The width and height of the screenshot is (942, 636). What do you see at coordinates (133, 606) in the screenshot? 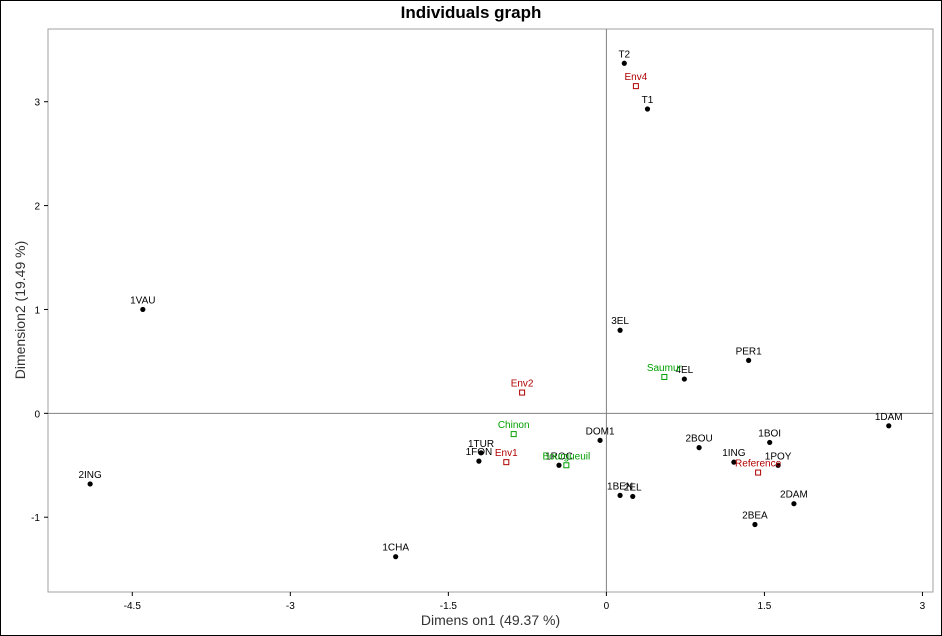
I see `x-tick-label: -4.5` at bounding box center [133, 606].